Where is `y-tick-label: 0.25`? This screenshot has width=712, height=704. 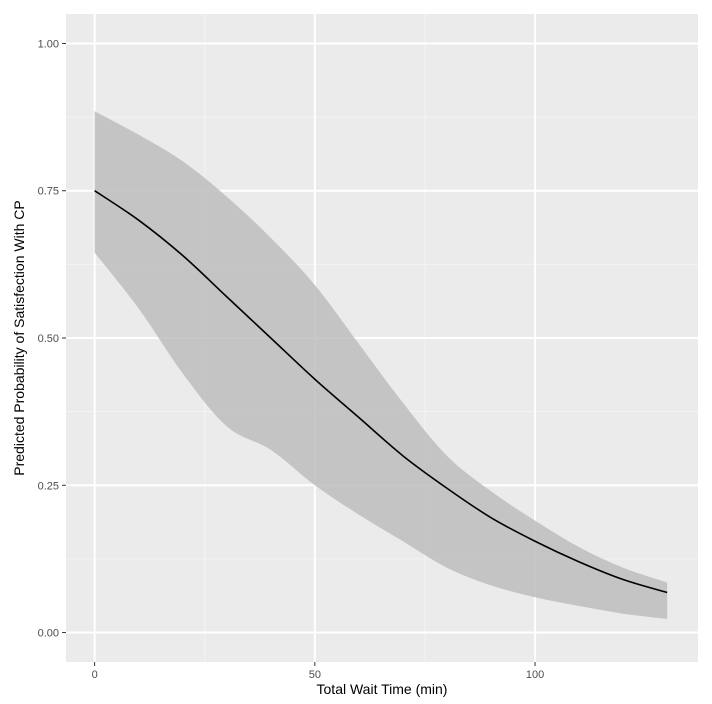 y-tick-label: 0.25 is located at coordinates (48, 486).